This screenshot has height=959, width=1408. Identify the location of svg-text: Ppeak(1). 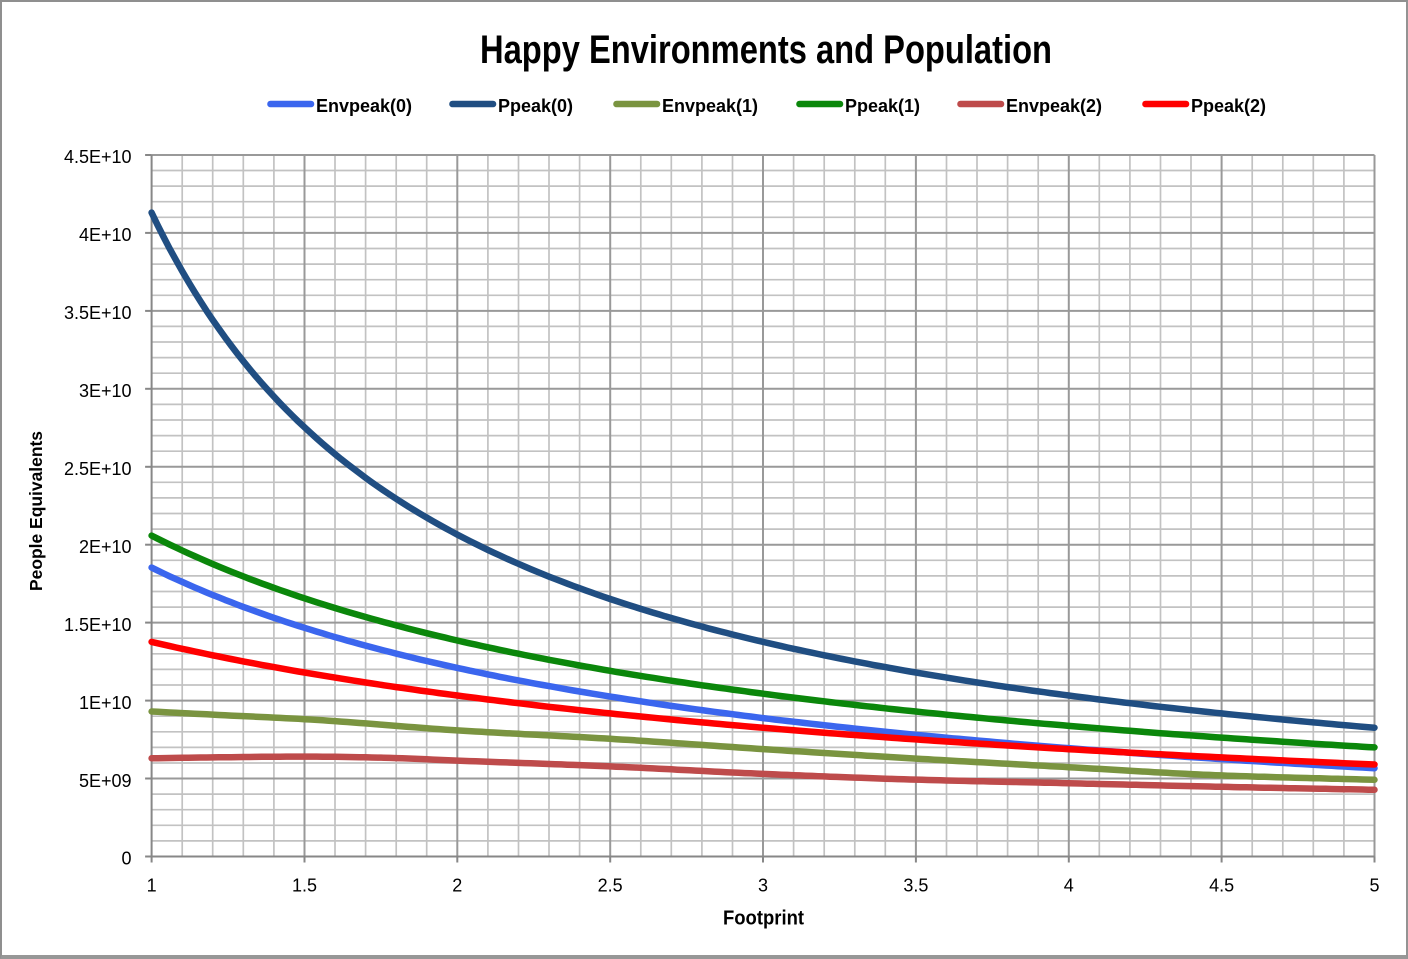
(882, 106).